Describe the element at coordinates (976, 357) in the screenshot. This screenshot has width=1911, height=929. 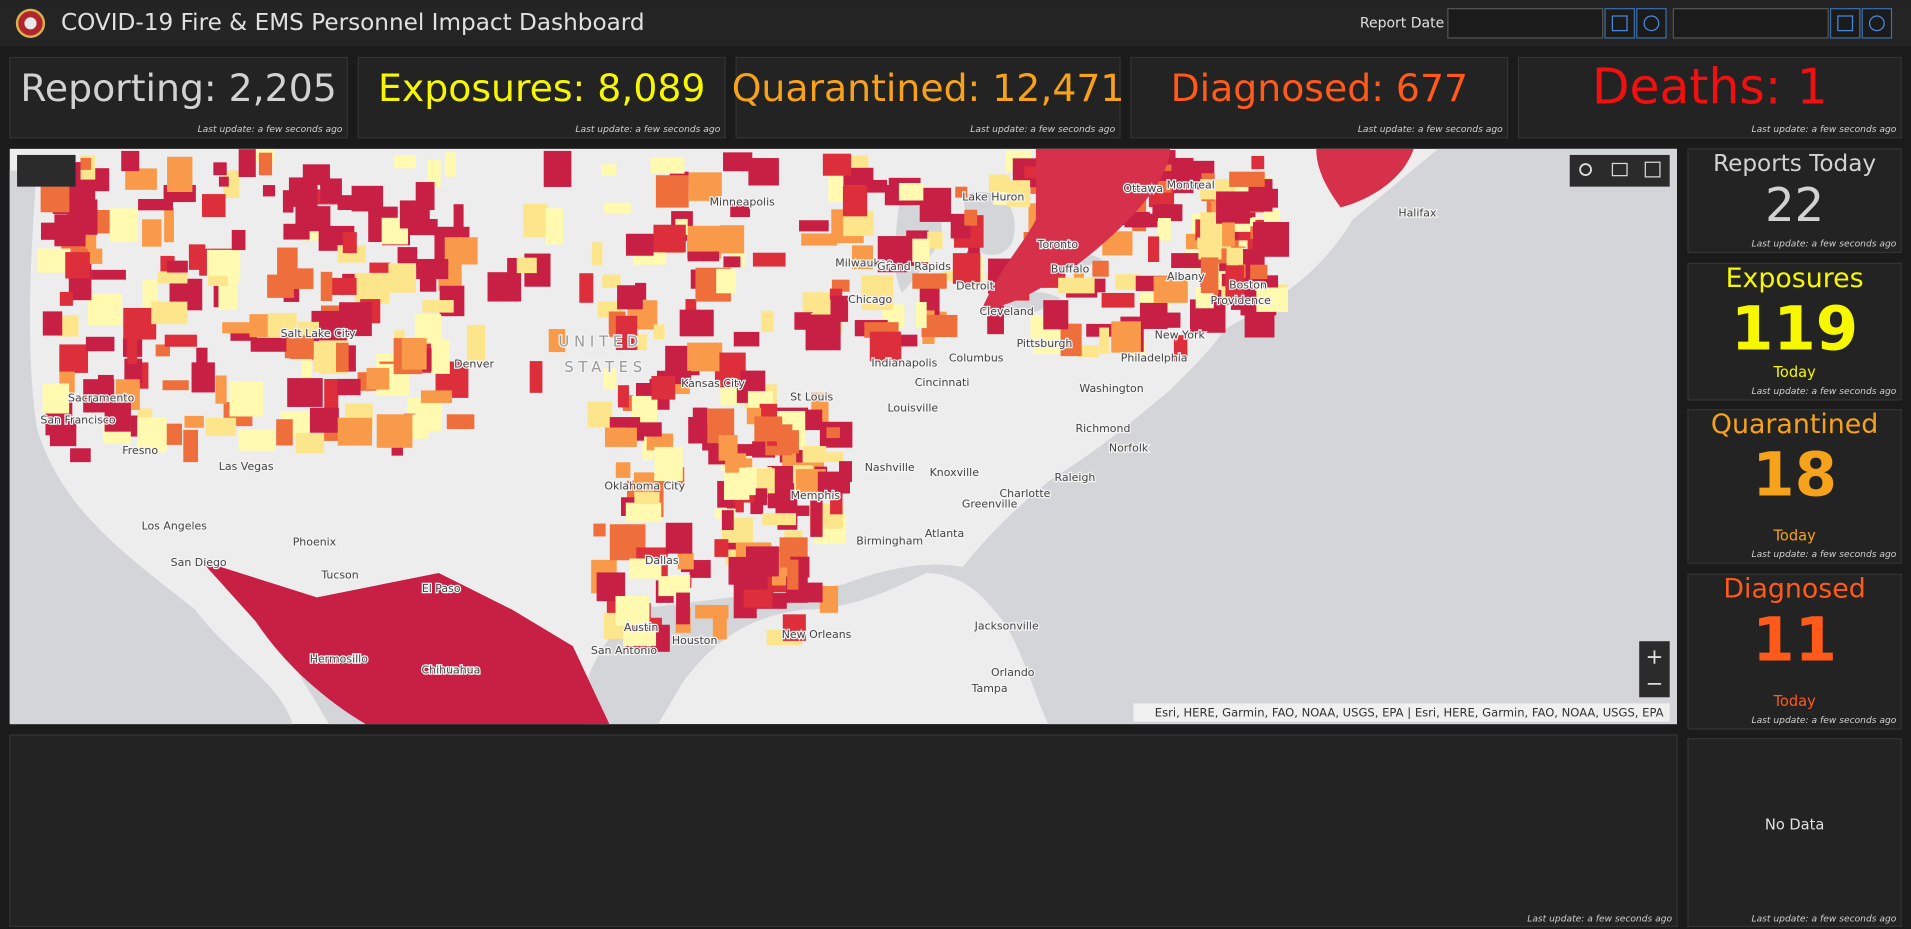
I see `map-label: Columbus` at that location.